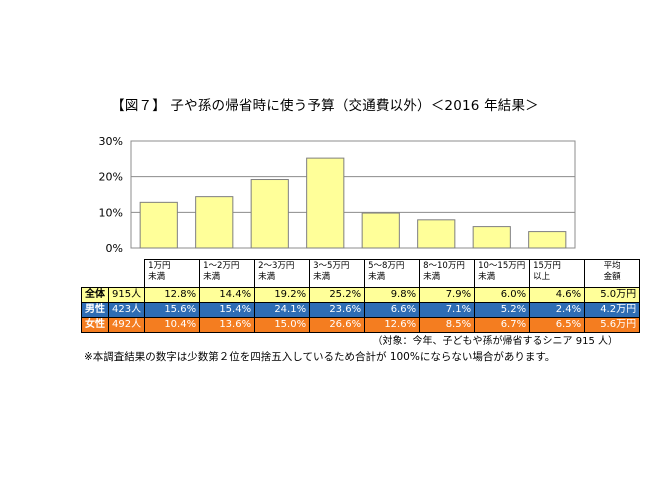  Describe the element at coordinates (172, 273) in the screenshot. I see `category-label: 1万円 未満` at that location.